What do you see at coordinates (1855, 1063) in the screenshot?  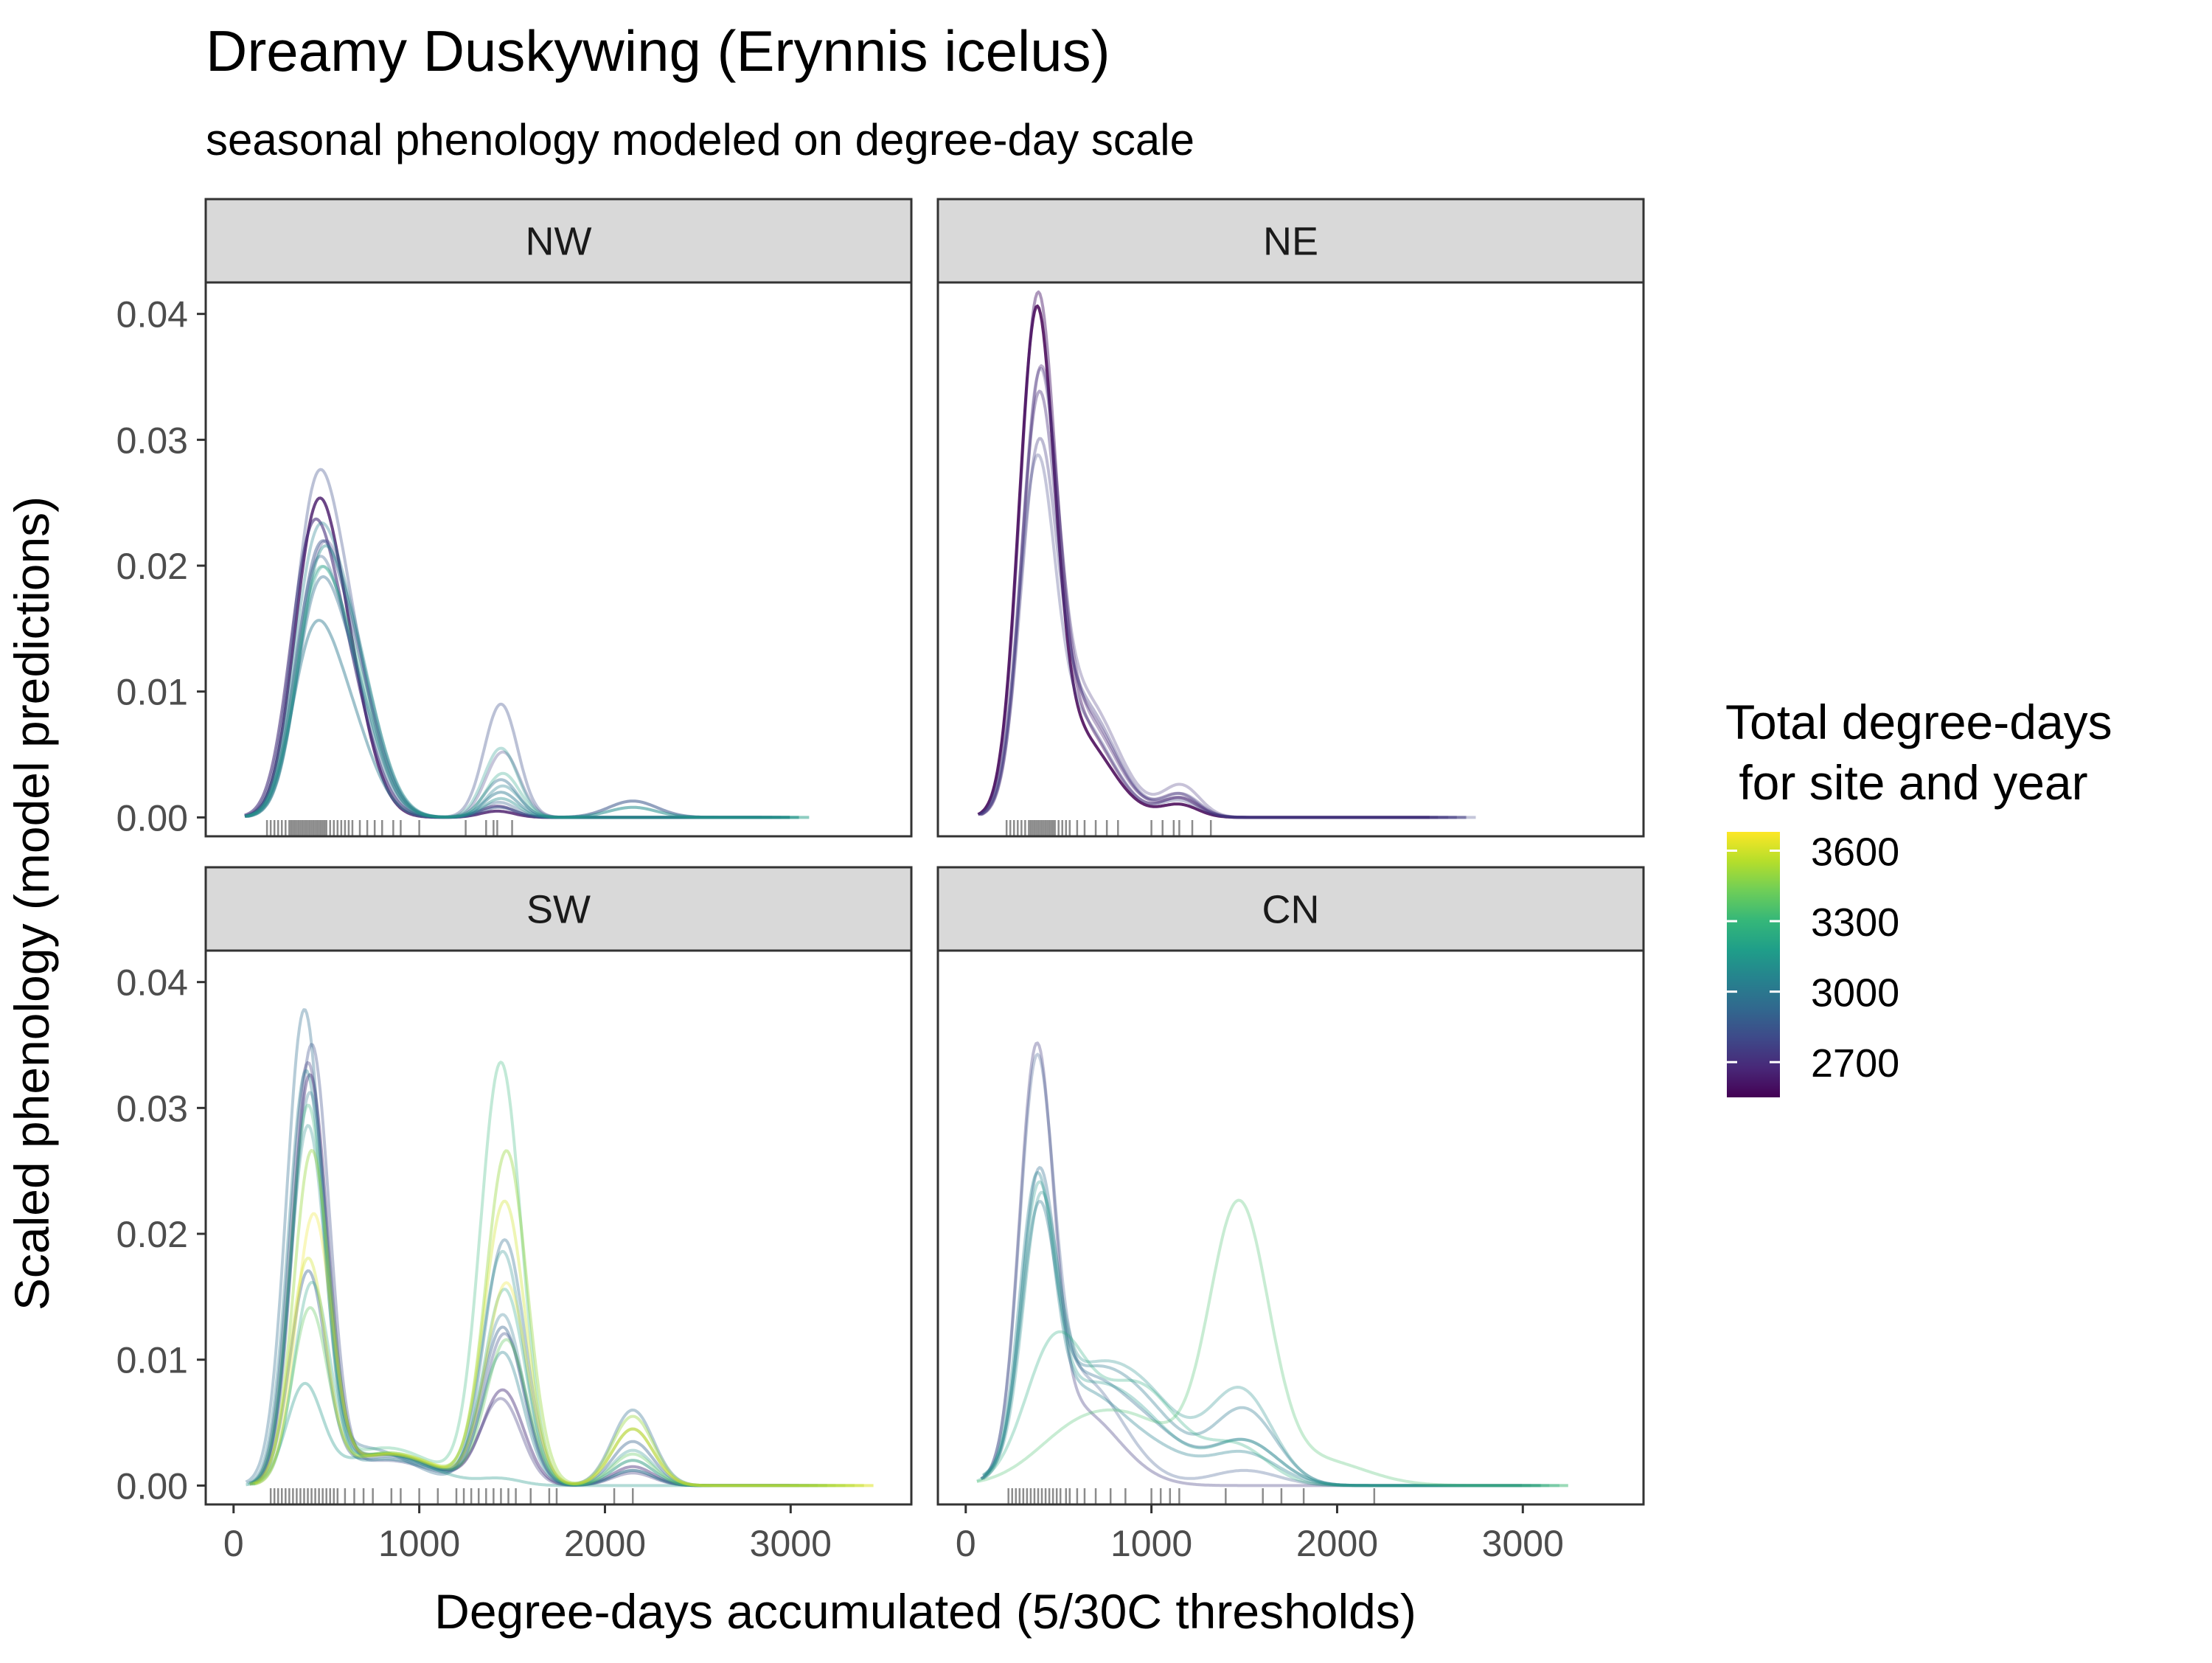 I see `legend-tick-label: 2700` at bounding box center [1855, 1063].